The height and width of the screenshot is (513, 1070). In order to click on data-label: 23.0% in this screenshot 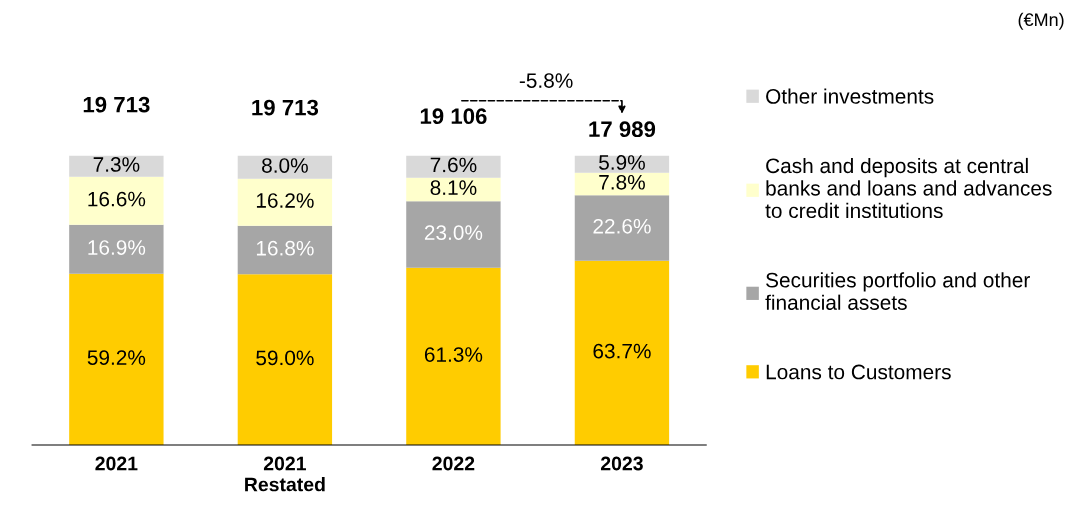, I will do `click(453, 232)`.